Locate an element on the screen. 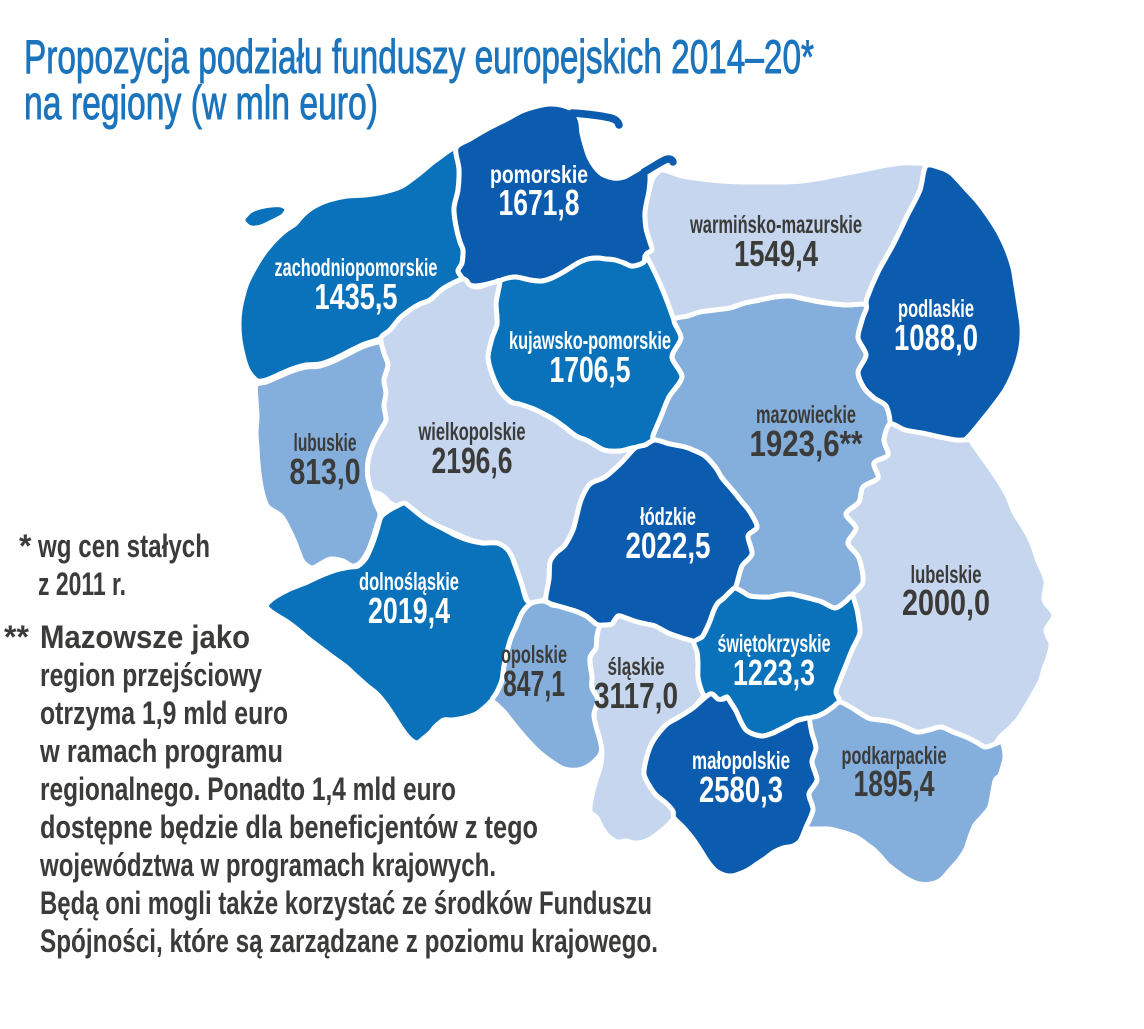 The image size is (1144, 1029). svg-text:województwa w programach krajo: województwa w programach krajowych. is located at coordinates (267, 865).